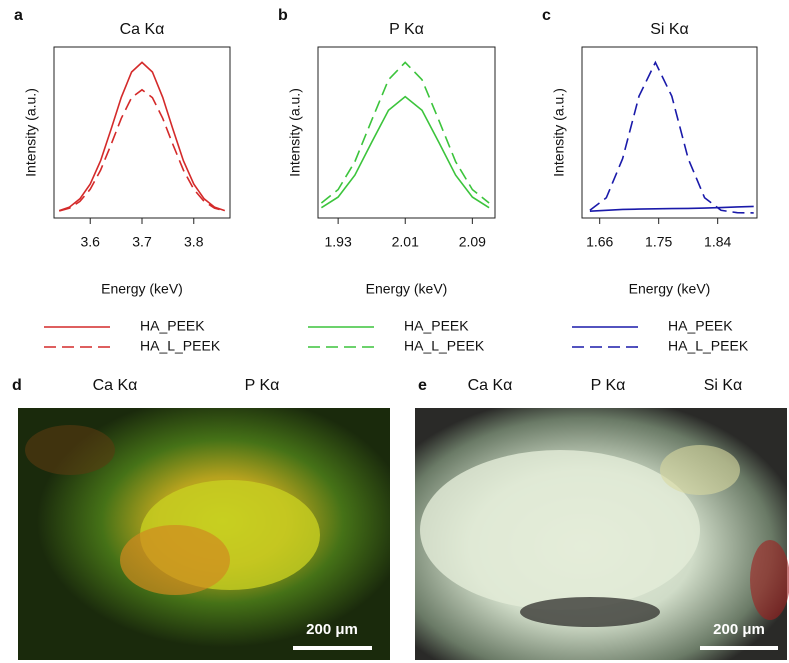 The width and height of the screenshot is (789, 663). What do you see at coordinates (546, 15) in the screenshot?
I see `panel-label: c` at bounding box center [546, 15].